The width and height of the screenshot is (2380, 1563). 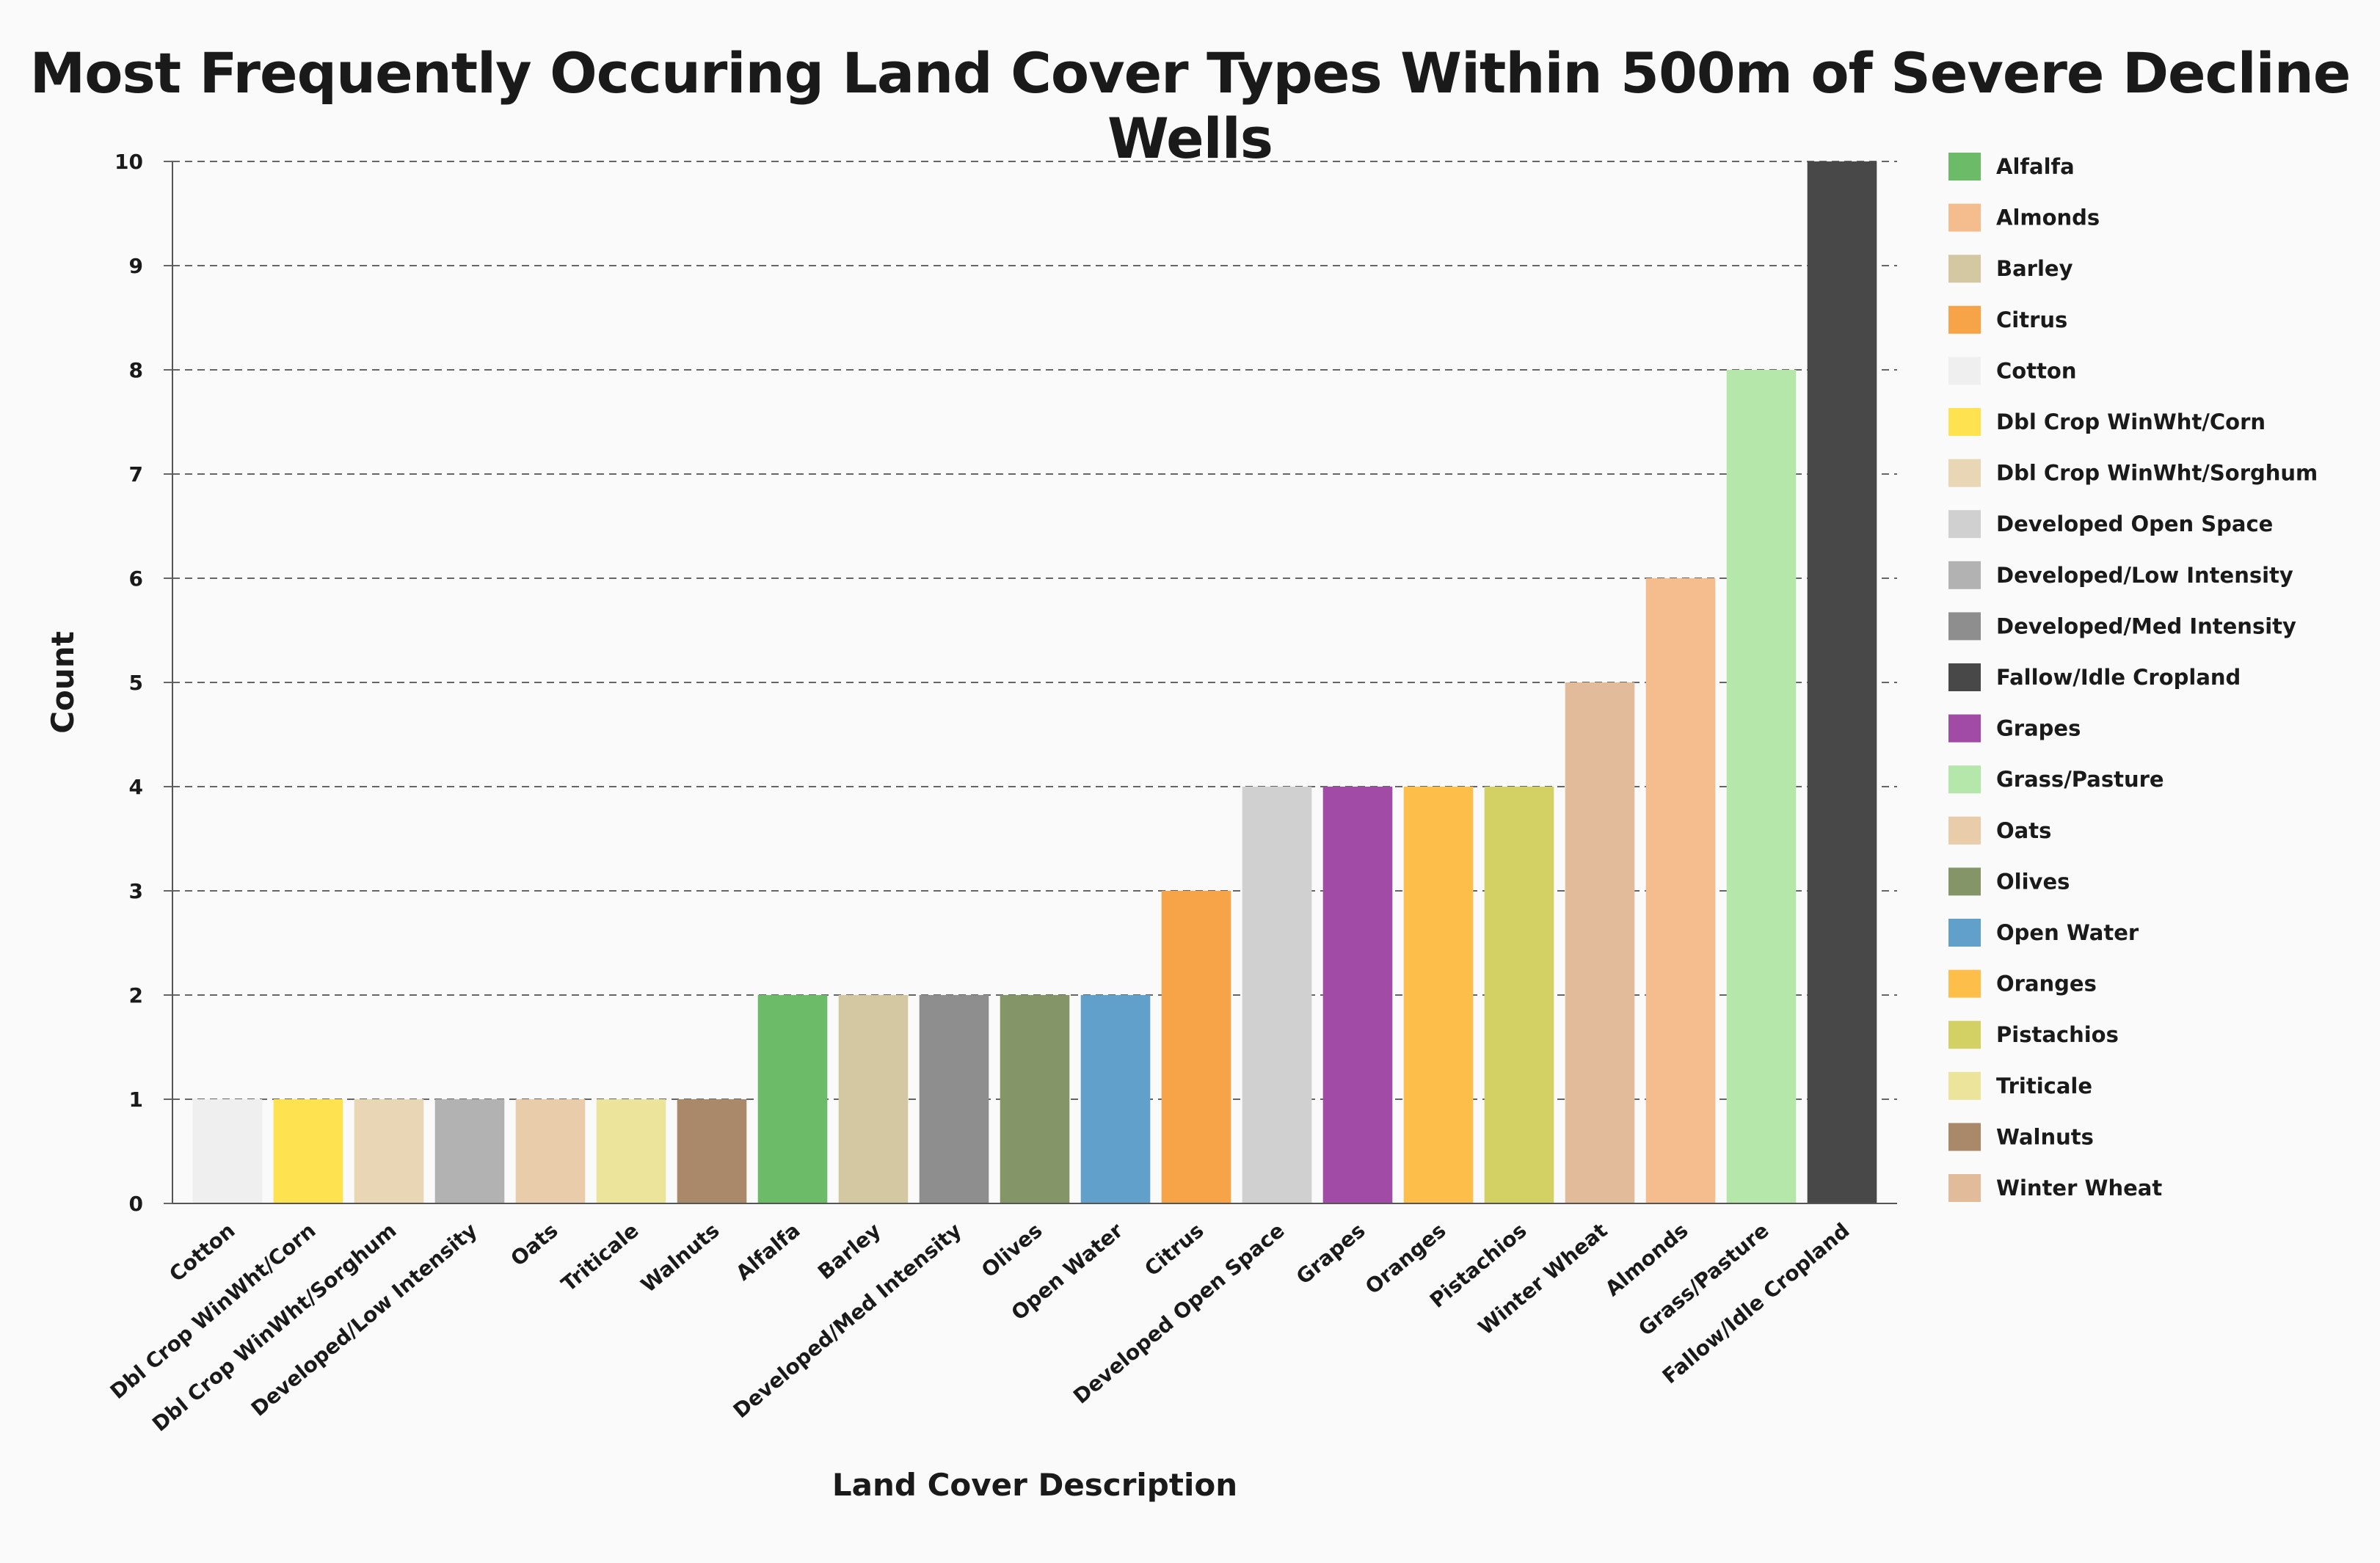 I want to click on y-tick-label: 6, so click(x=136, y=579).